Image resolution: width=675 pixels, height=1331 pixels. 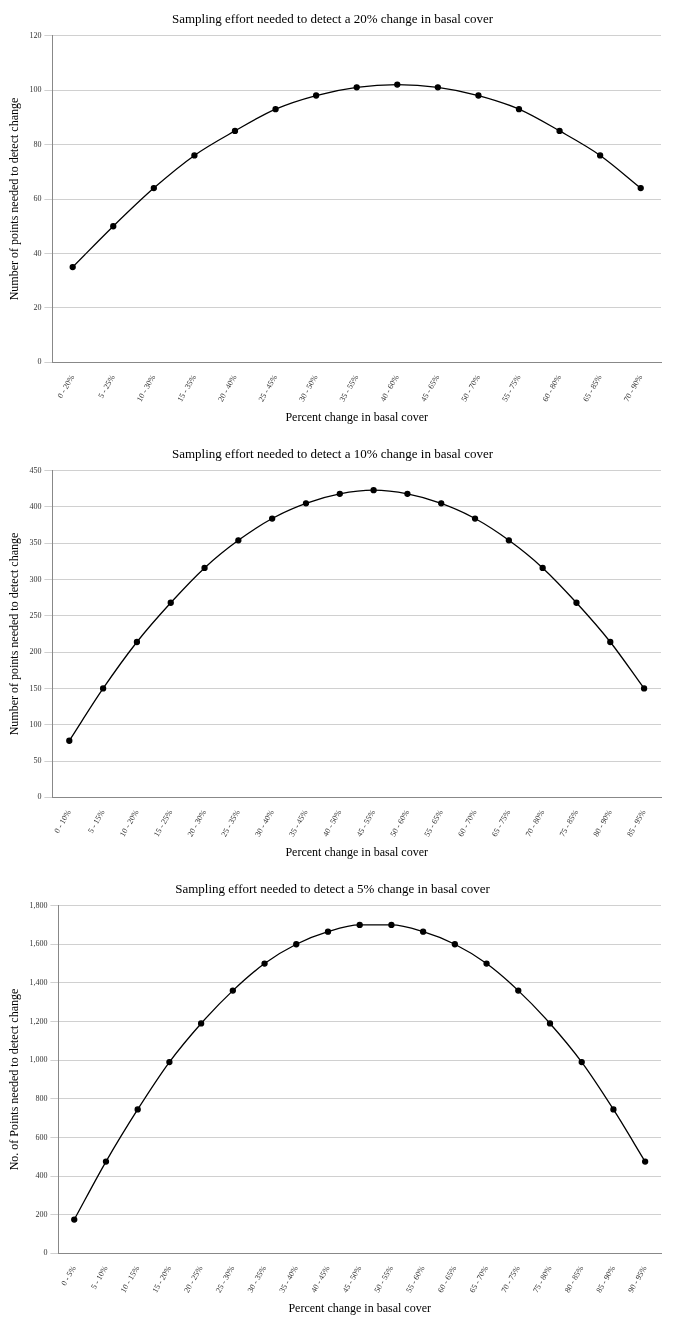 What do you see at coordinates (332, 19) in the screenshot?
I see `chart-title: Sampling effort needed to detect a 20% change in basal cover` at bounding box center [332, 19].